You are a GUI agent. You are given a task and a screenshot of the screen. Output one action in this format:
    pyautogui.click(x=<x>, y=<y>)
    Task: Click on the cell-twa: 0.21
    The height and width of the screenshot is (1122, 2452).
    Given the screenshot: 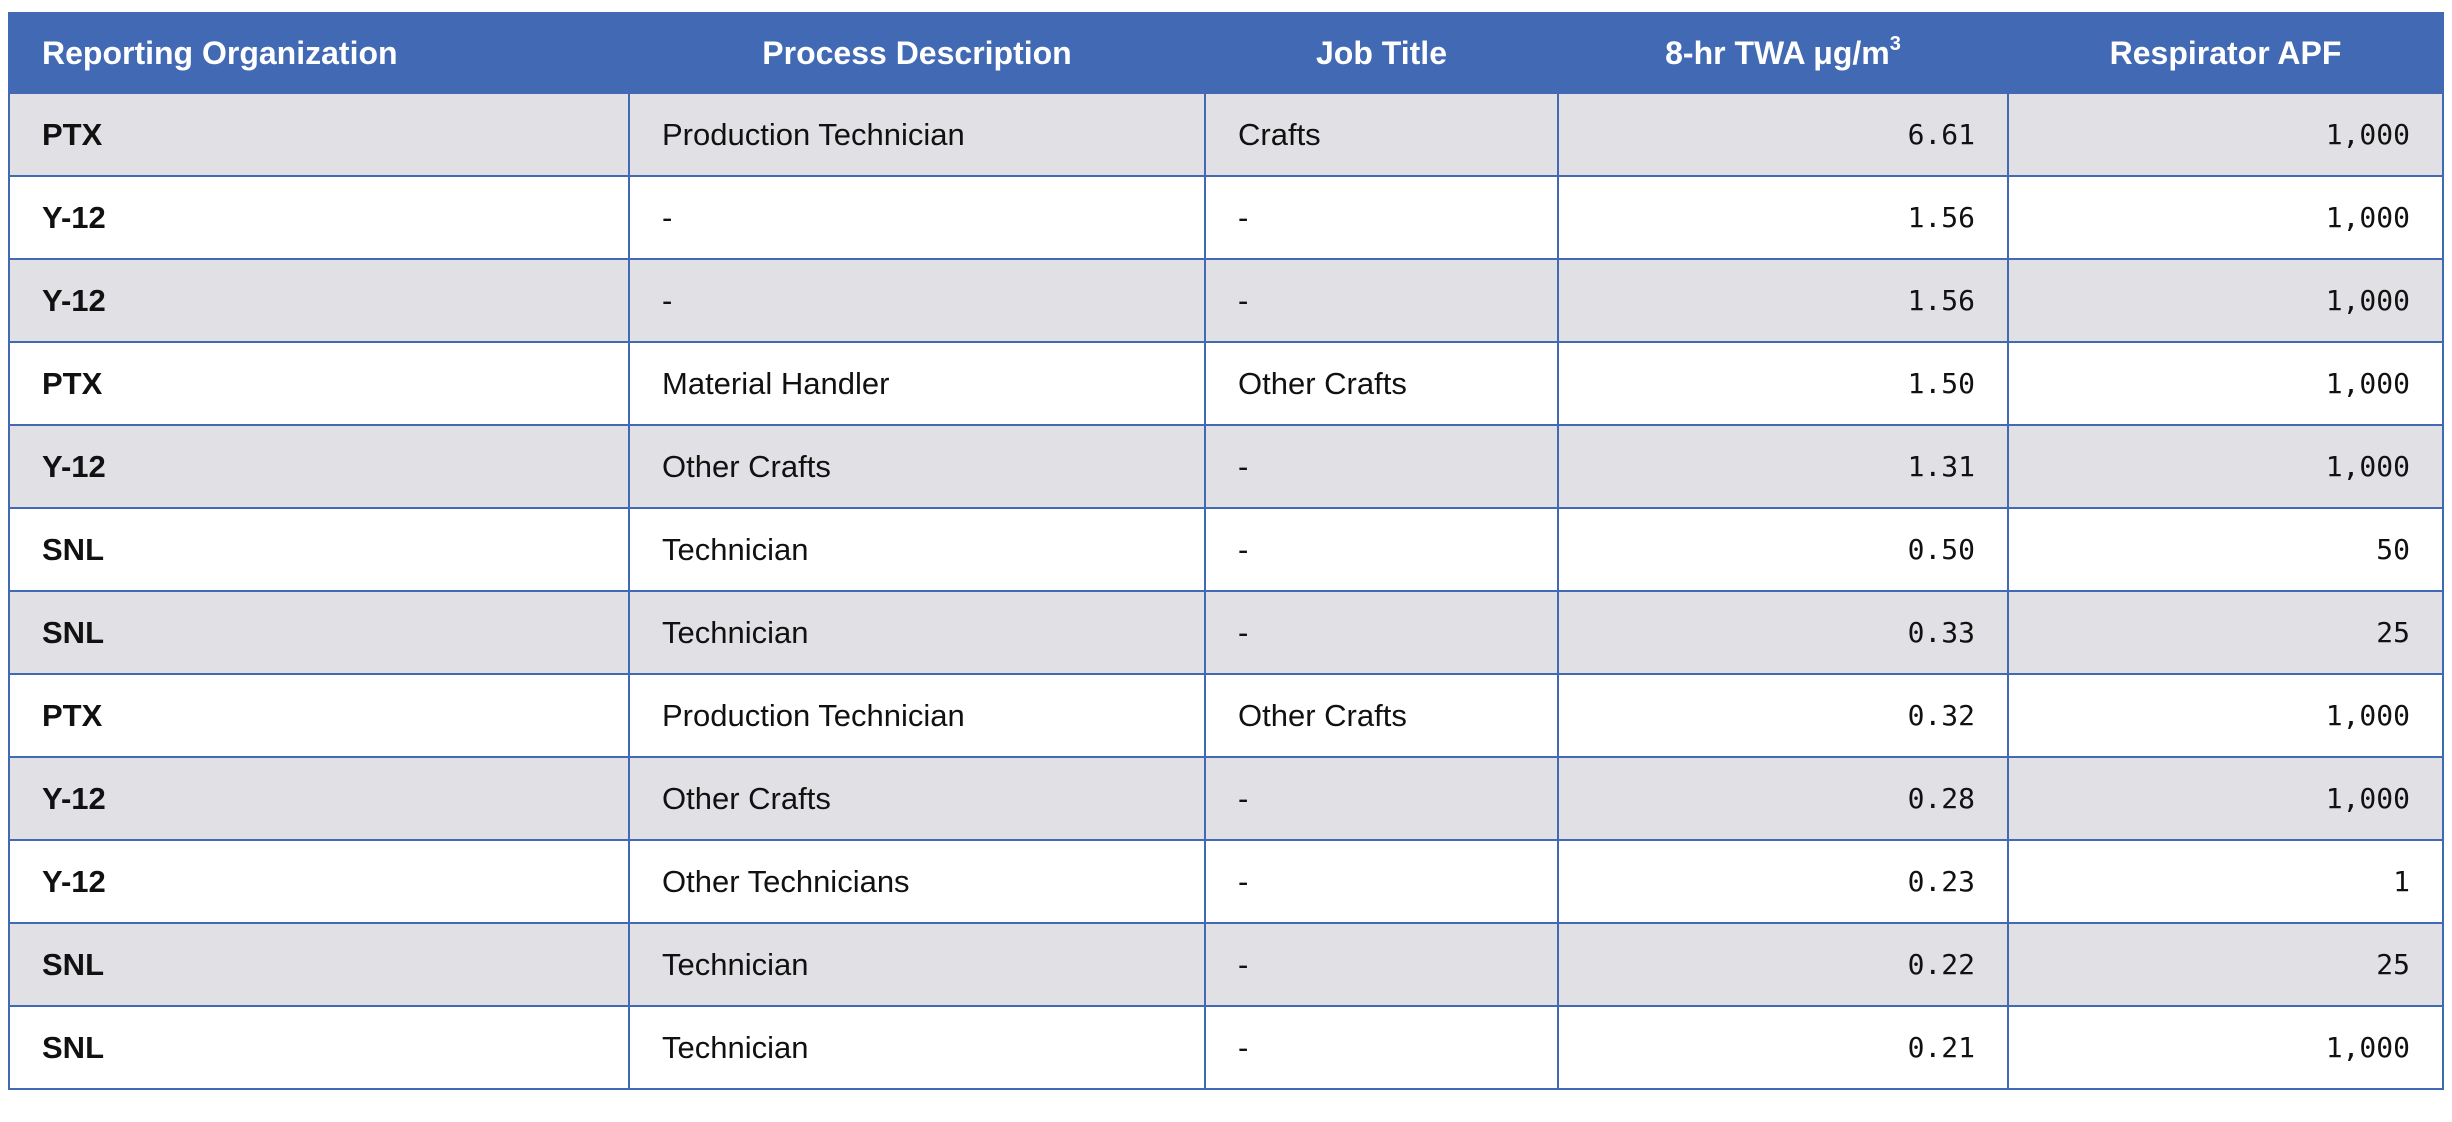 What is the action you would take?
    pyautogui.click(x=1783, y=1047)
    